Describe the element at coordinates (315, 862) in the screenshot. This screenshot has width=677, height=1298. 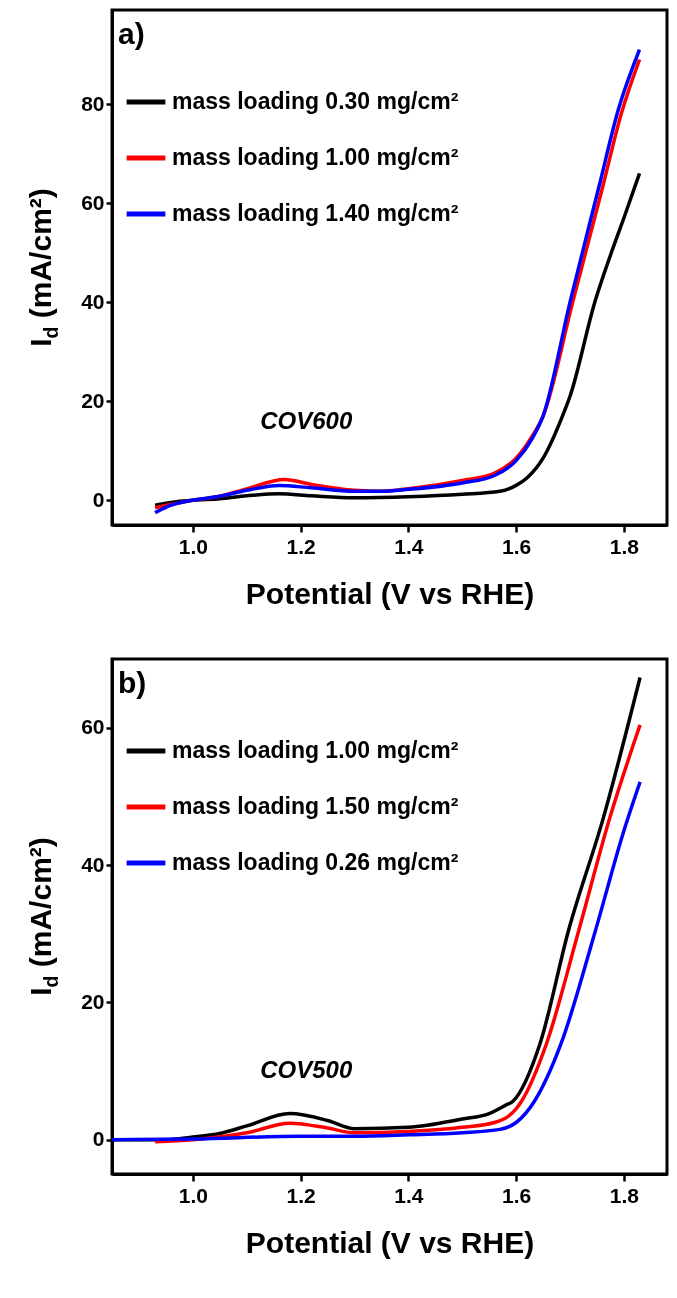
I see `legend-label: mass loading 0.26 mg/cm²` at that location.